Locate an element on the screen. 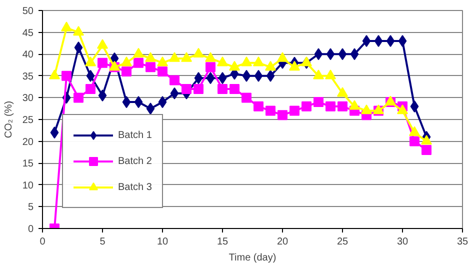  x-tick-label: 15 is located at coordinates (222, 242).